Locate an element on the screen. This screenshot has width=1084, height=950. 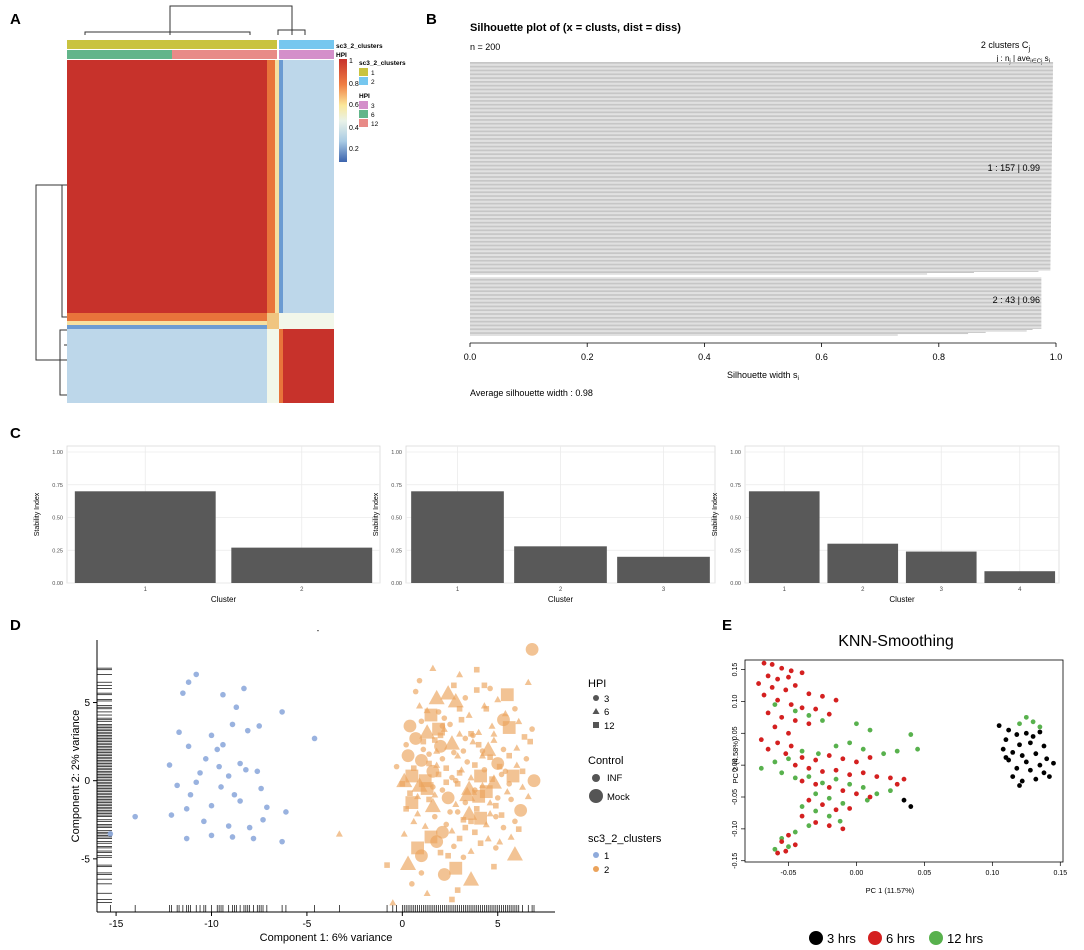
heatmap-colorbar is located at coordinates (343, 110).